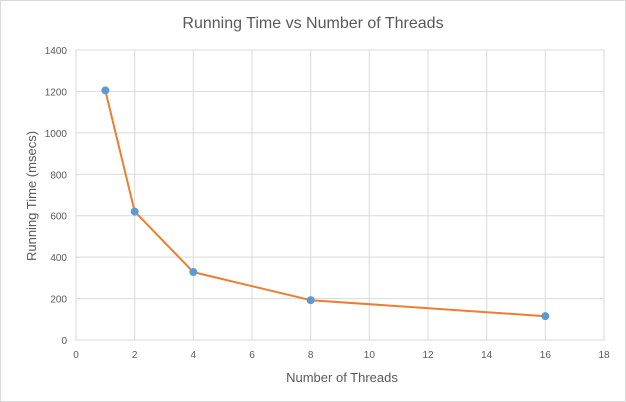  Describe the element at coordinates (135, 355) in the screenshot. I see `x-tick-label: 2` at that location.